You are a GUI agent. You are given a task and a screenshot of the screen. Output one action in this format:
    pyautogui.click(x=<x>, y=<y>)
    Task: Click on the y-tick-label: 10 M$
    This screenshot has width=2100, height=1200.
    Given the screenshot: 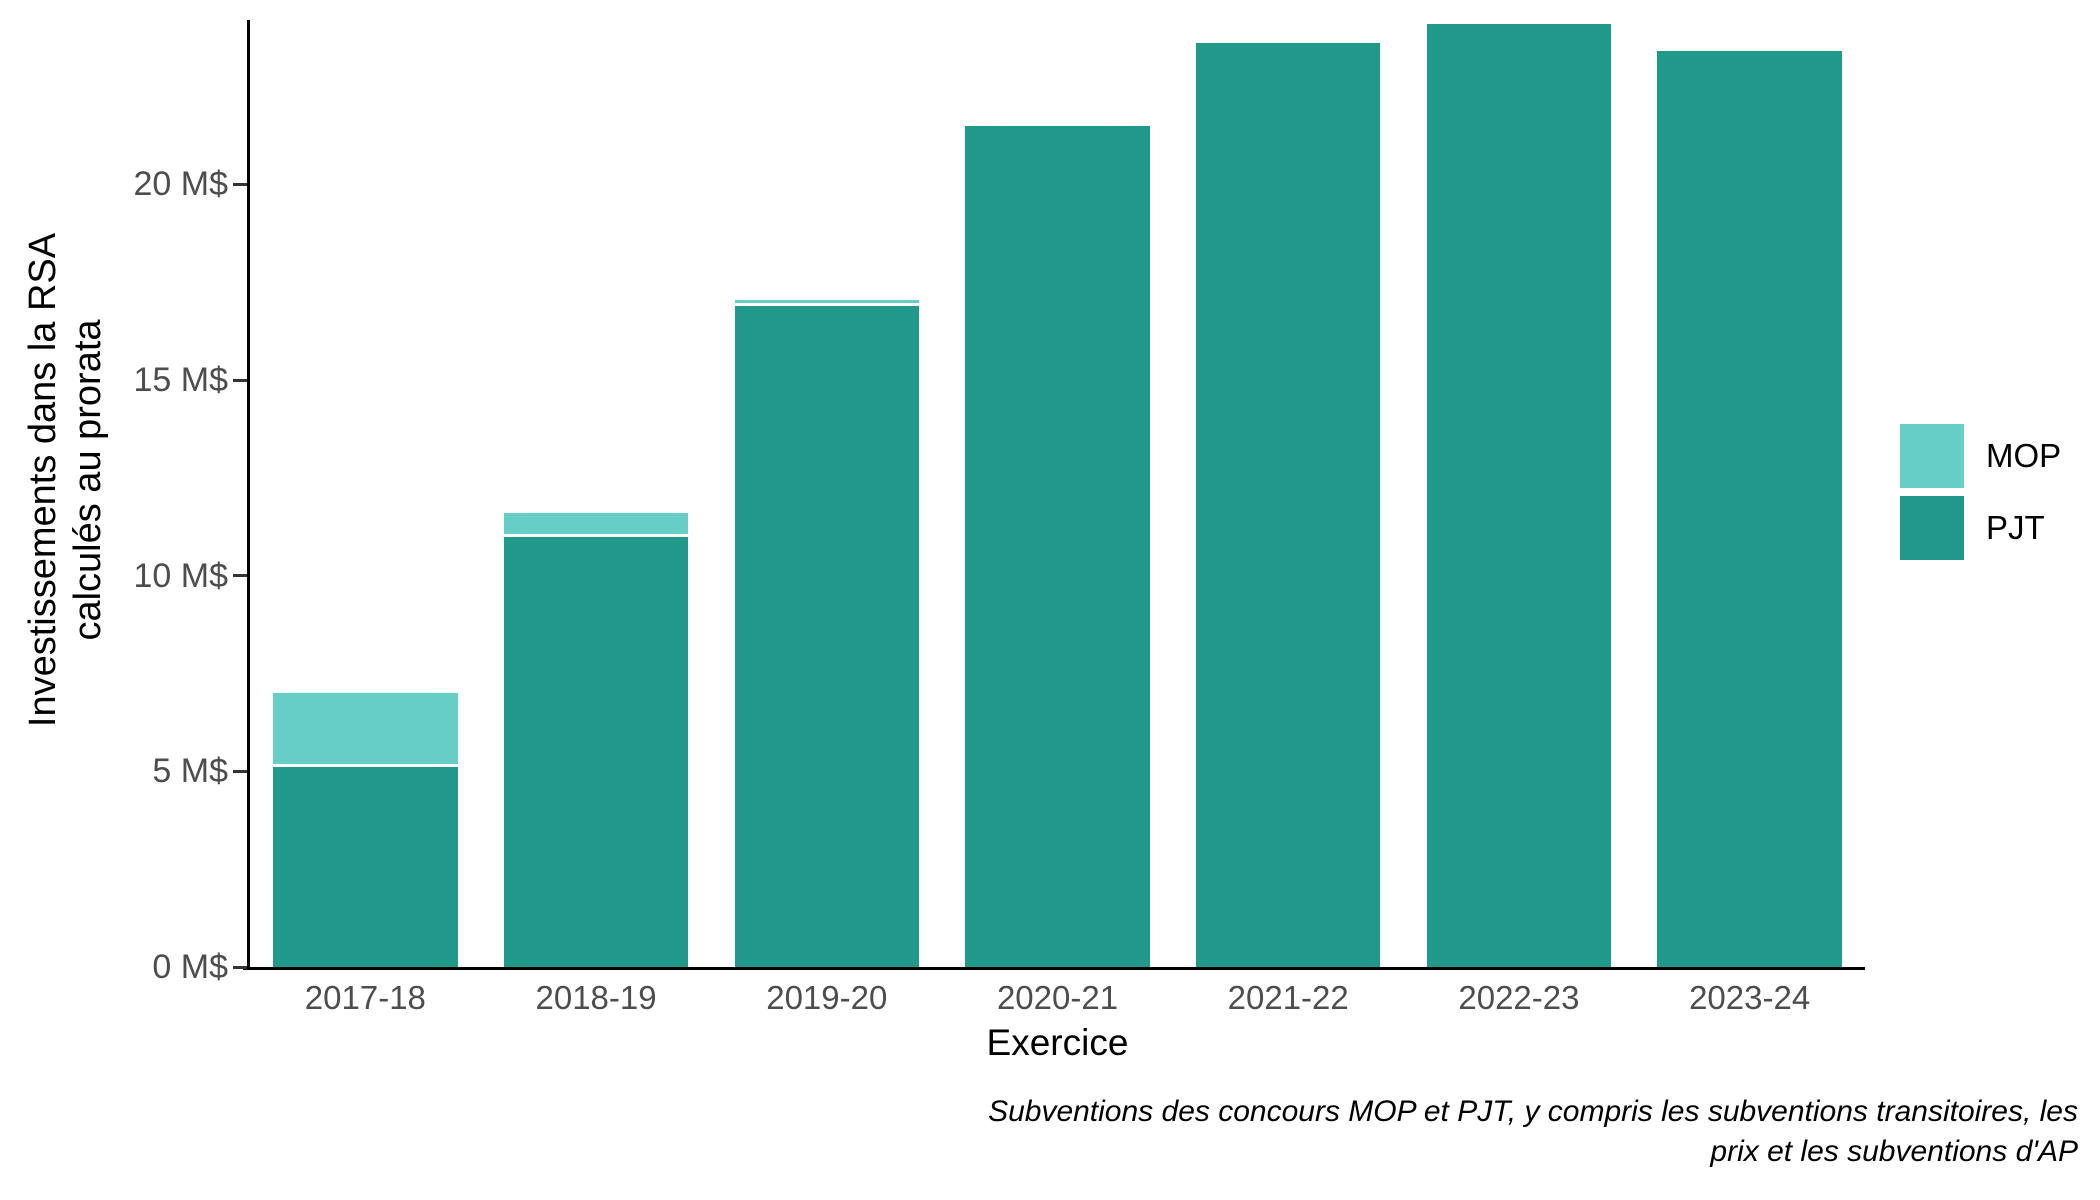 What is the action you would take?
    pyautogui.click(x=181, y=575)
    